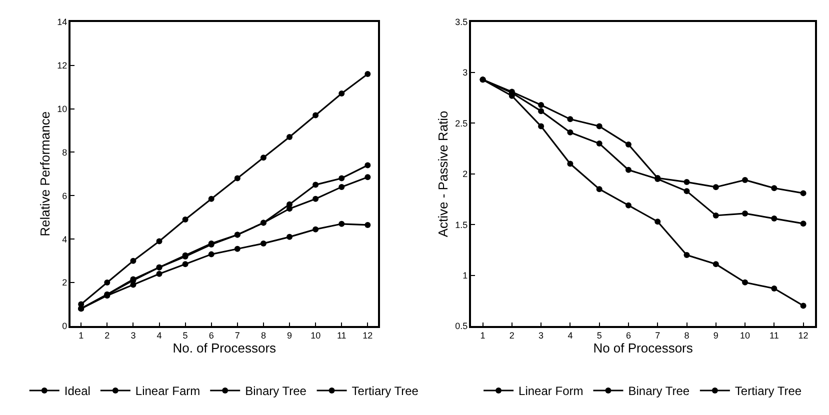 Image resolution: width=829 pixels, height=415 pixels. I want to click on y-axis-title: Relative Performance, so click(45, 173).